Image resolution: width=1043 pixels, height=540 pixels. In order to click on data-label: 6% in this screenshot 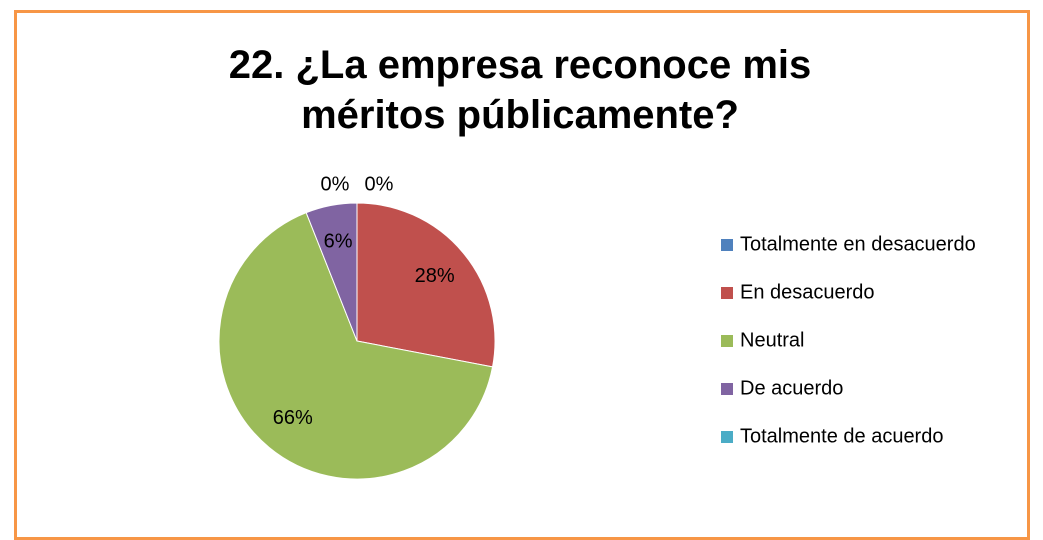, I will do `click(338, 241)`.